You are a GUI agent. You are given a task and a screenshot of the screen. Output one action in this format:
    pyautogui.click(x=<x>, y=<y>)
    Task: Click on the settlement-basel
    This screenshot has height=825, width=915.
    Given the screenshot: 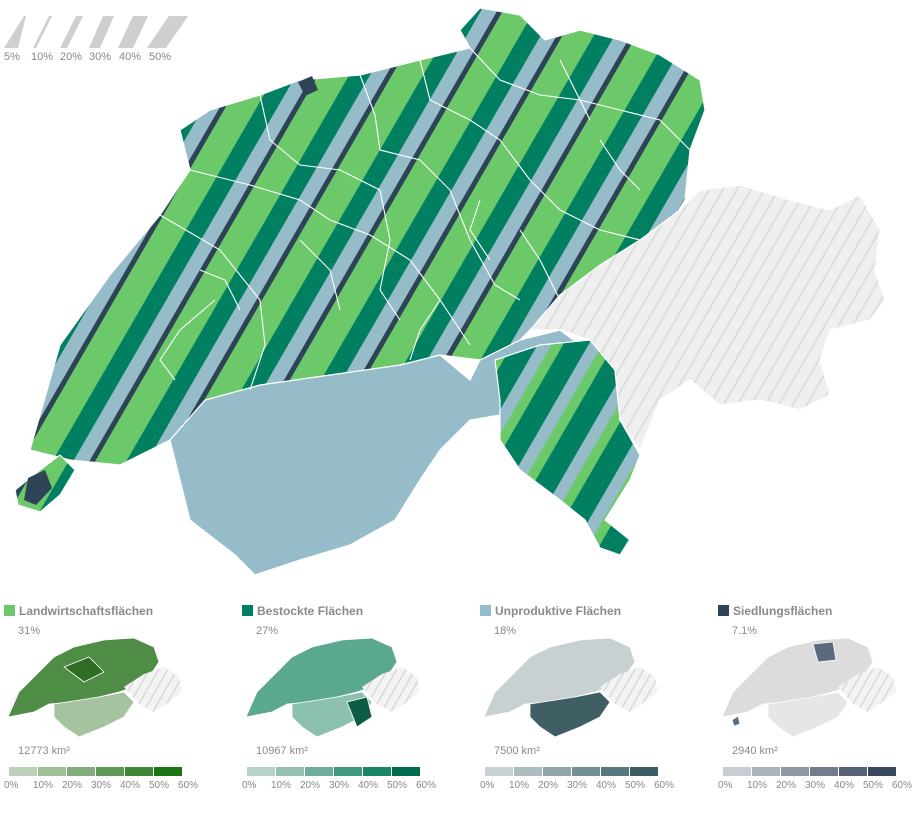 What is the action you would take?
    pyautogui.click(x=308, y=86)
    